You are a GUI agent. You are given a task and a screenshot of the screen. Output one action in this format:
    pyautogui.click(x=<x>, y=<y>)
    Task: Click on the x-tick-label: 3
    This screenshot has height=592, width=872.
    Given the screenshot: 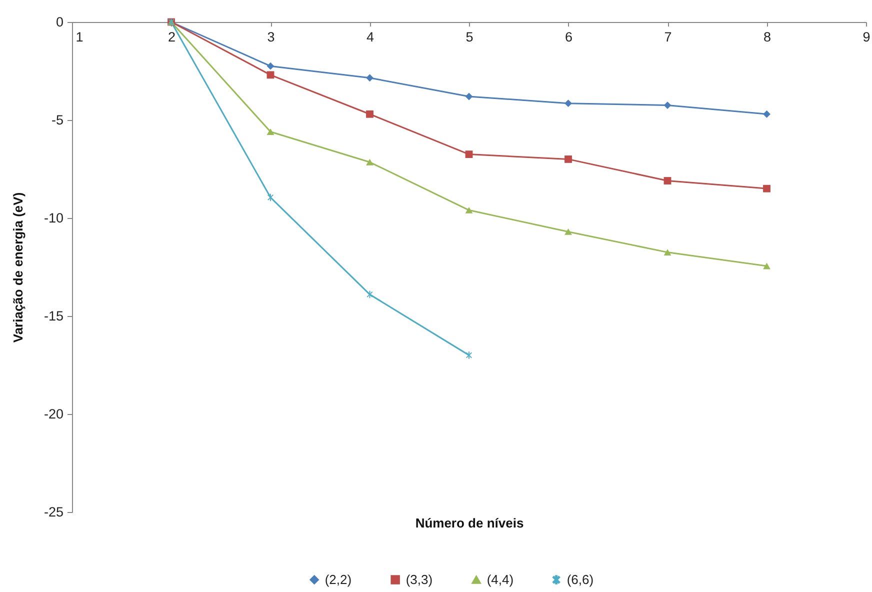 What is the action you would take?
    pyautogui.click(x=271, y=37)
    